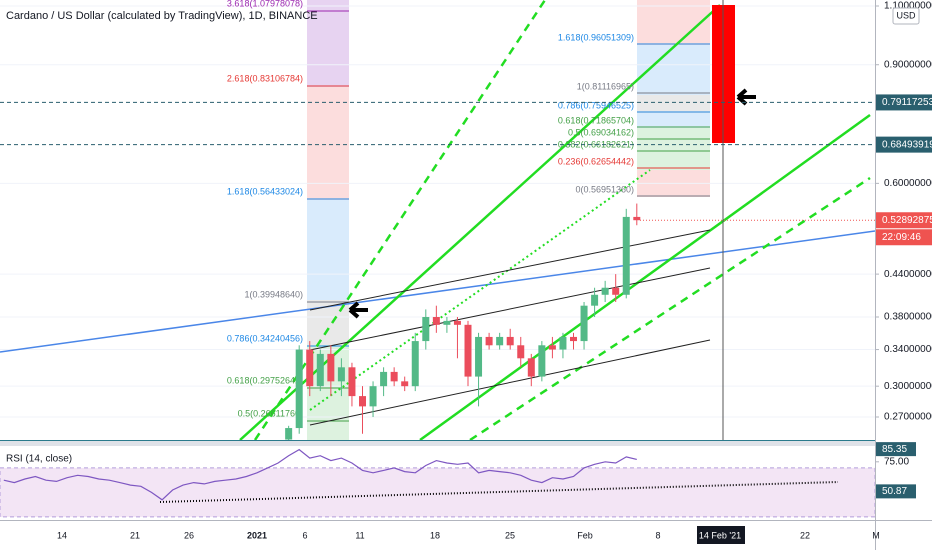  I want to click on countdown-box, so click(904, 237).